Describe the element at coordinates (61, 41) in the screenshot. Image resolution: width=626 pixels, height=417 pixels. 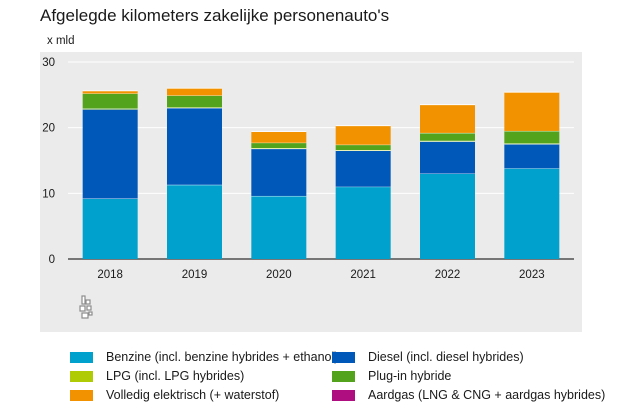
I see `y-axis-unit-label: x mld` at that location.